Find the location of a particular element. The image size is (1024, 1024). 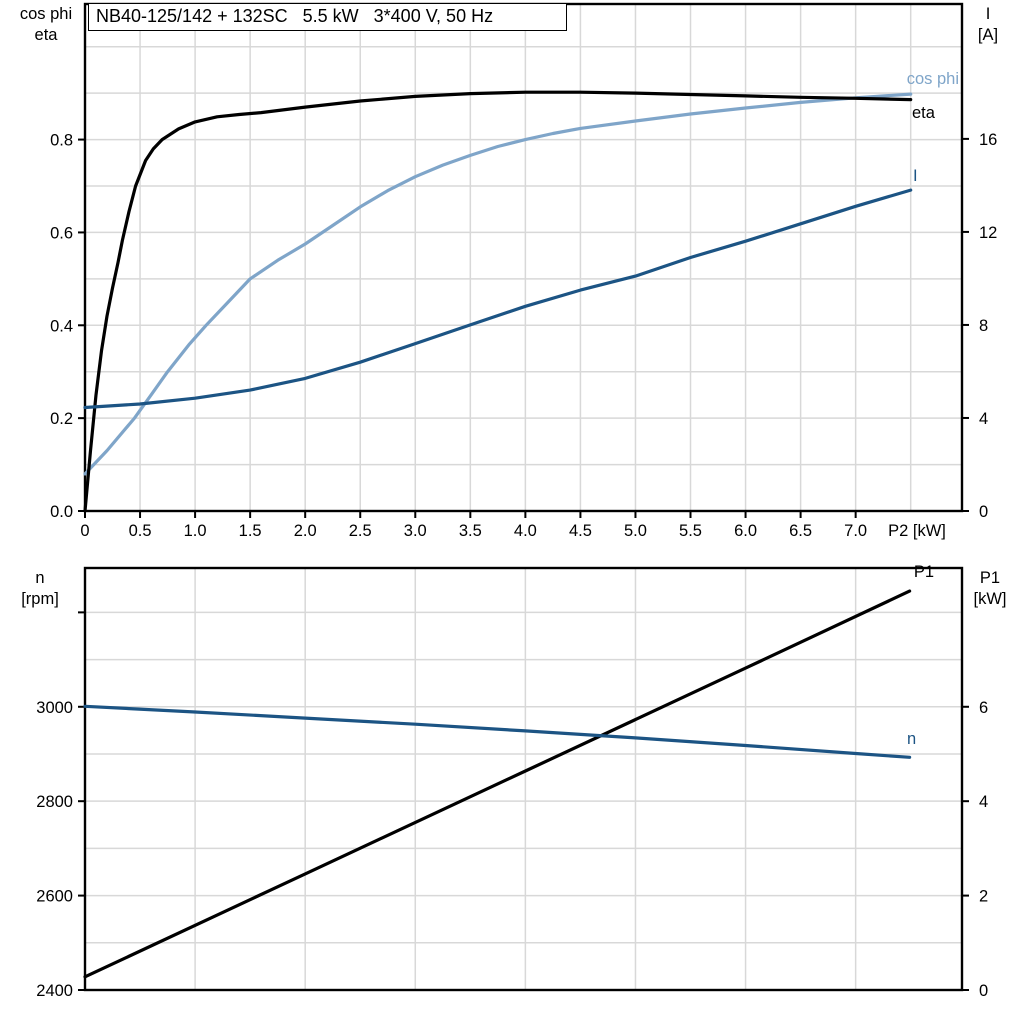

y-left-tick-label: 0.4 is located at coordinates (61, 326).